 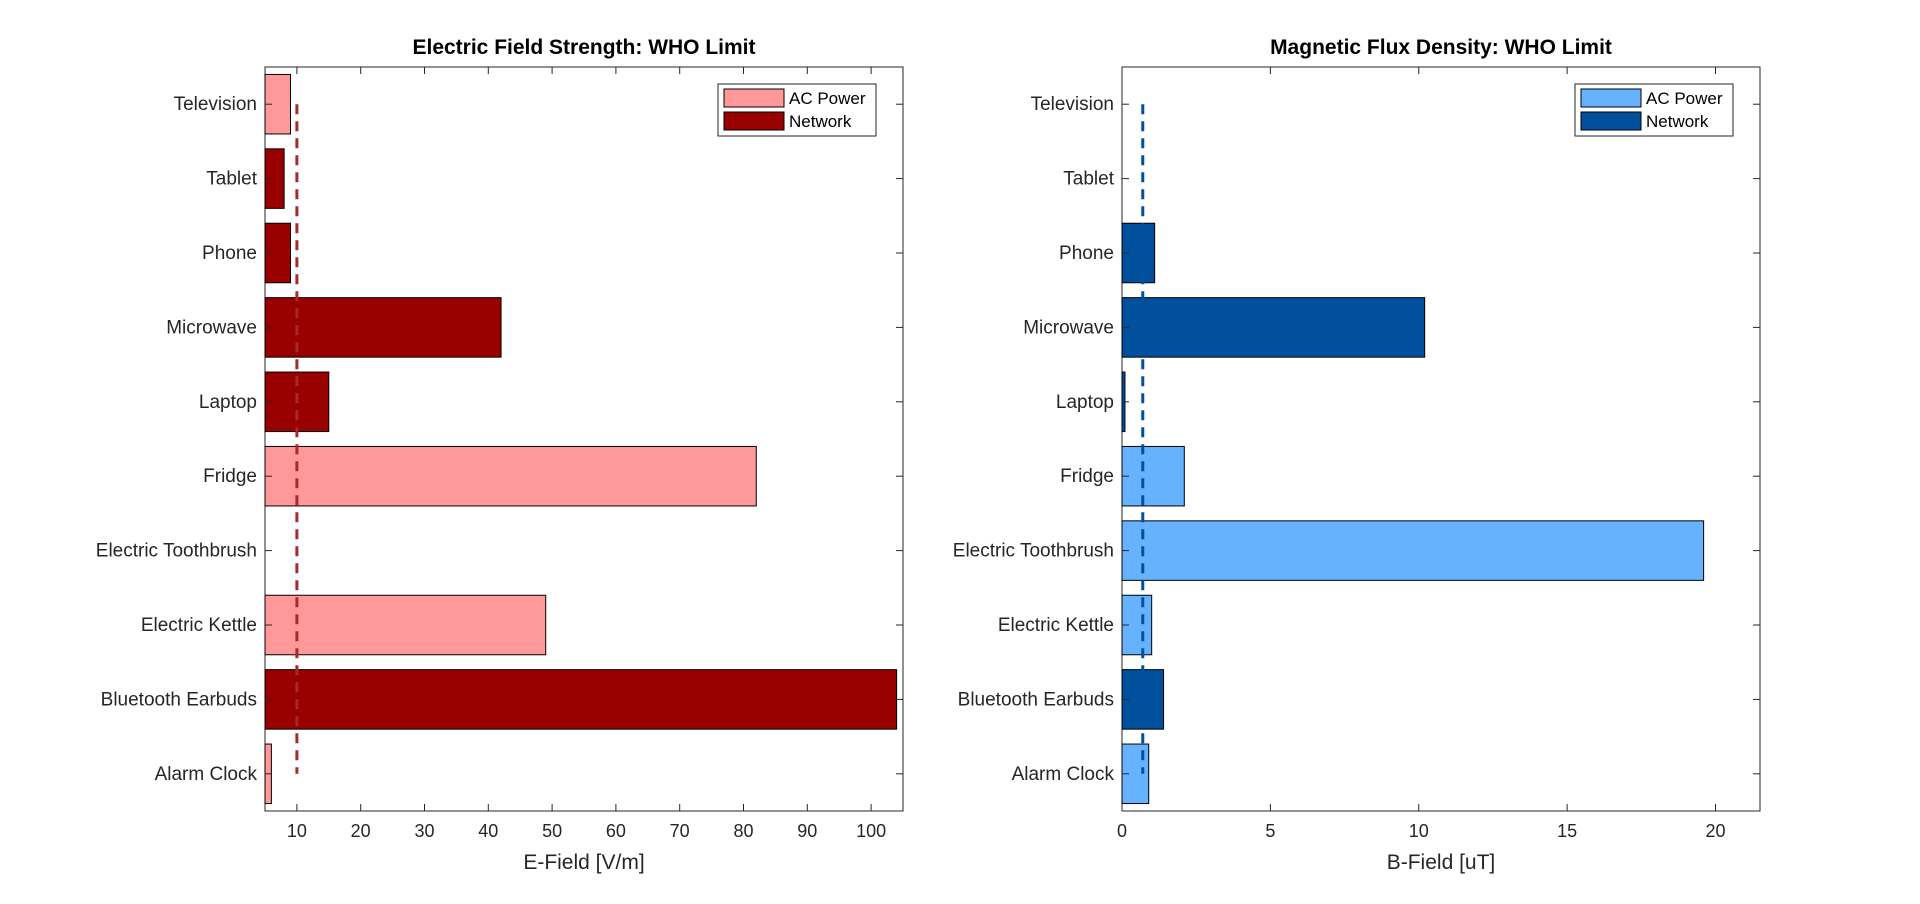 I want to click on x-tick-label: 0, so click(x=1122, y=831).